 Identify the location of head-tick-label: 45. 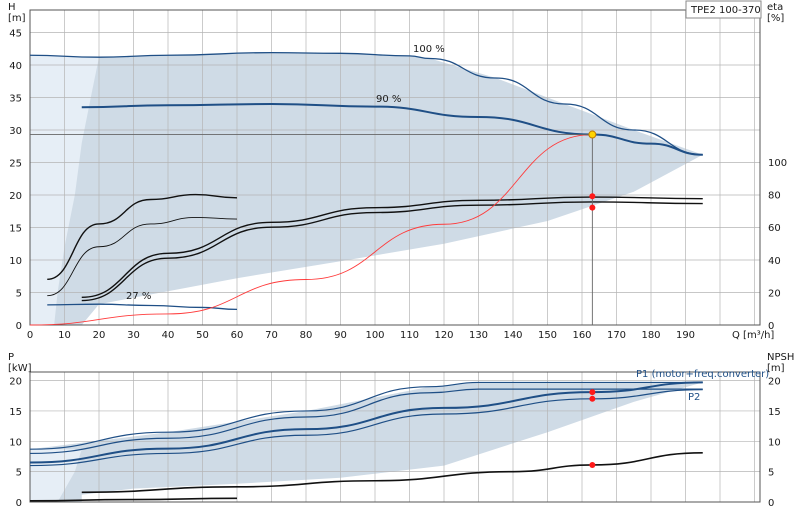
(15, 34).